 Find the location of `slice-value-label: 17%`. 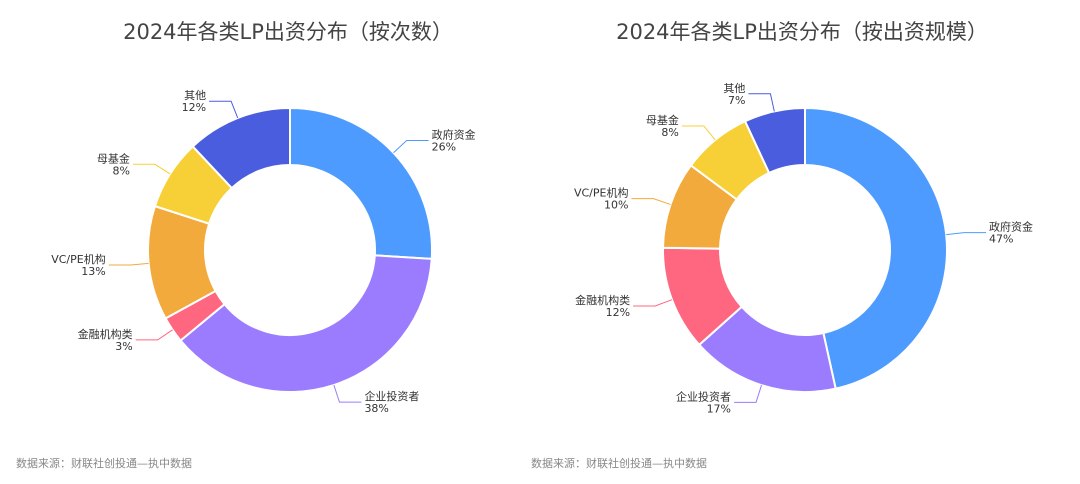

slice-value-label: 17% is located at coordinates (719, 408).